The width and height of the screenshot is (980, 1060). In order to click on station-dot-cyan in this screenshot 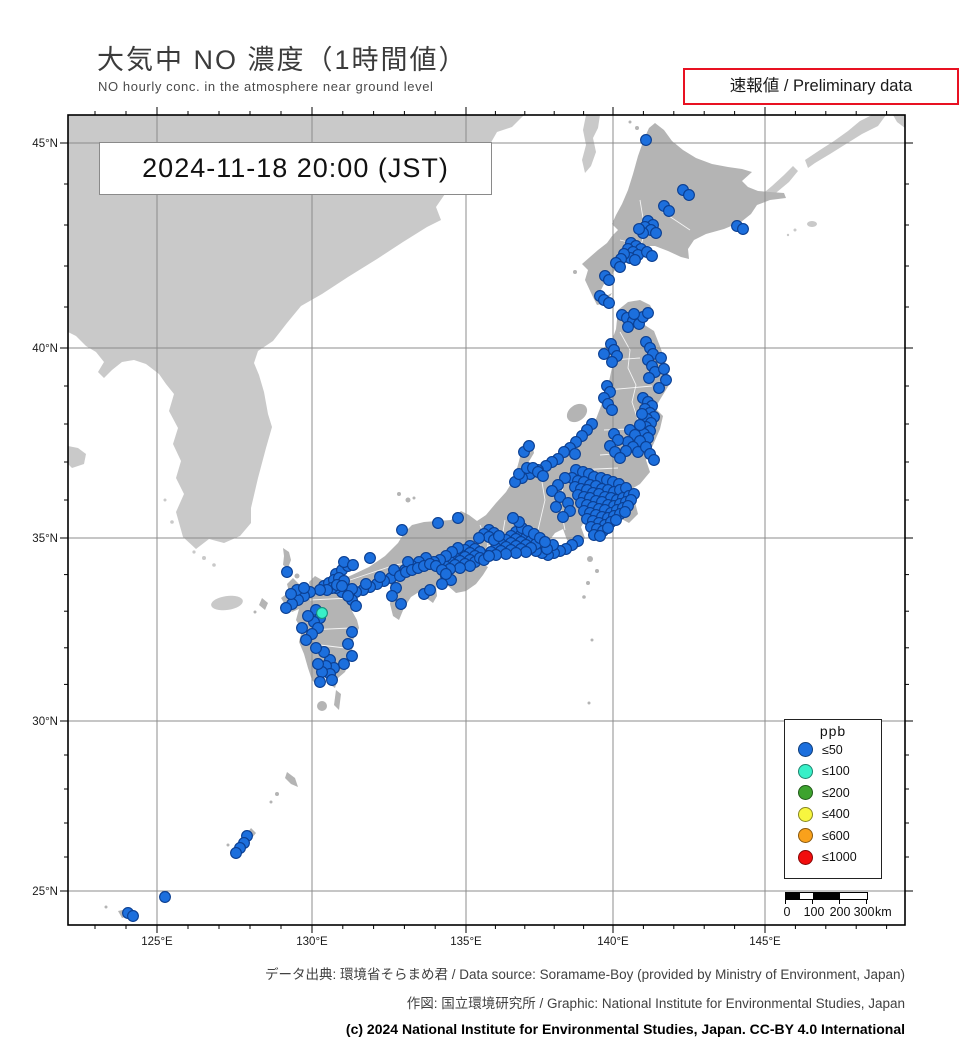, I will do `click(322, 613)`.